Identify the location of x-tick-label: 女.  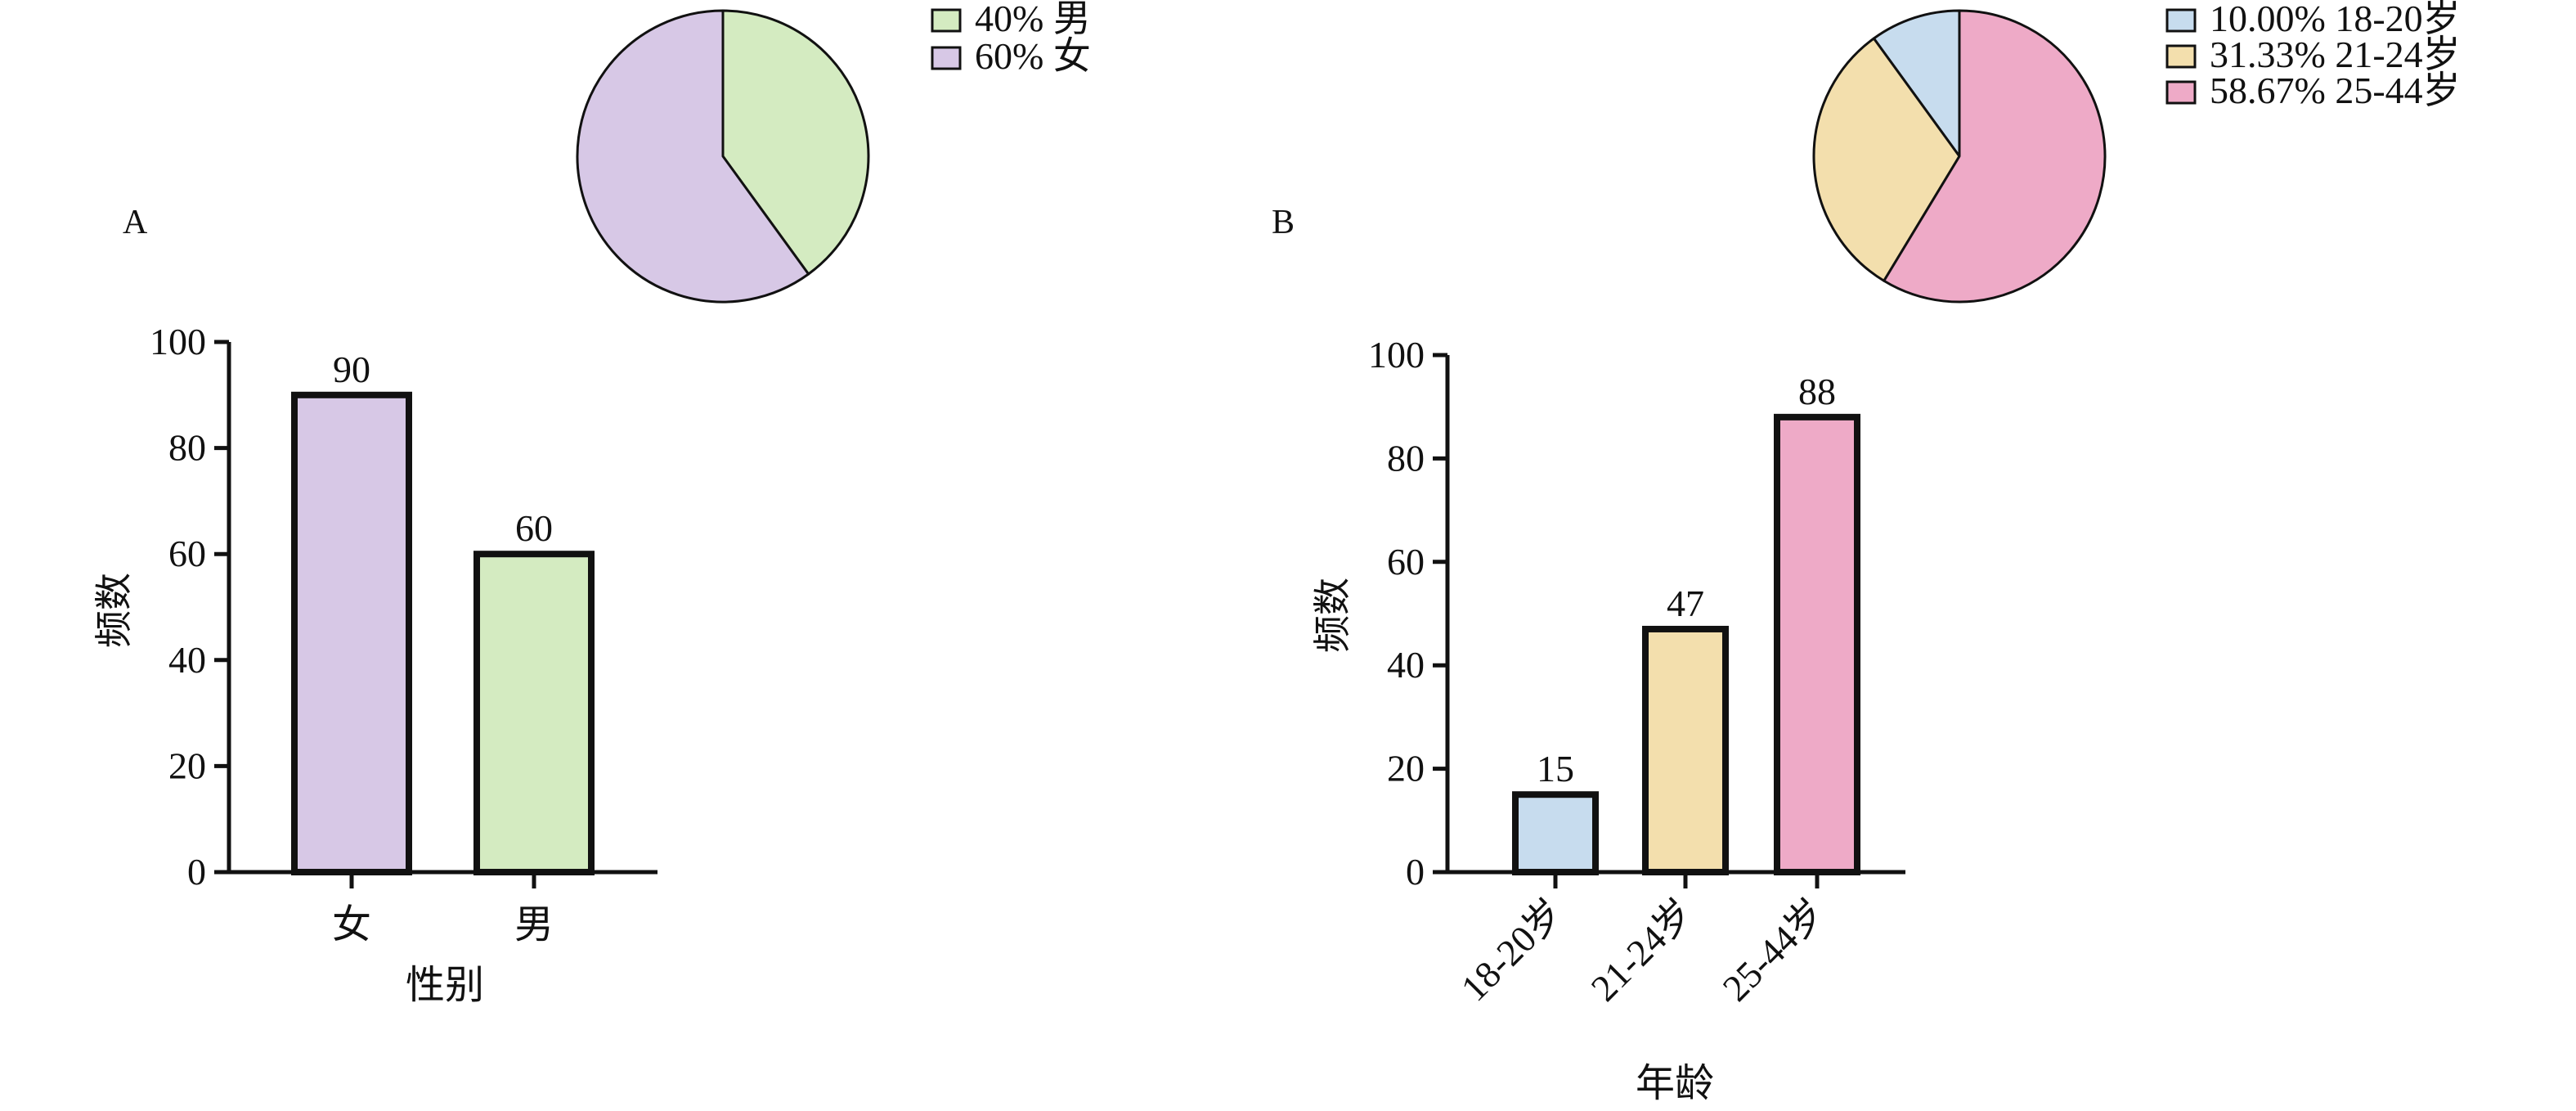
(351, 925).